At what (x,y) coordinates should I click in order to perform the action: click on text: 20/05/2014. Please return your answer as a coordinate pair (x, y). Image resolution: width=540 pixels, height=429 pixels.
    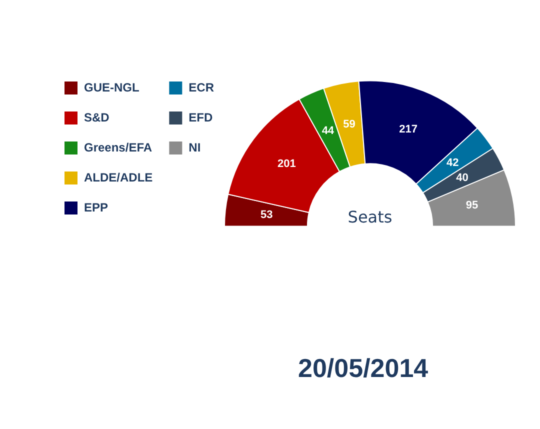
    Looking at the image, I should click on (364, 368).